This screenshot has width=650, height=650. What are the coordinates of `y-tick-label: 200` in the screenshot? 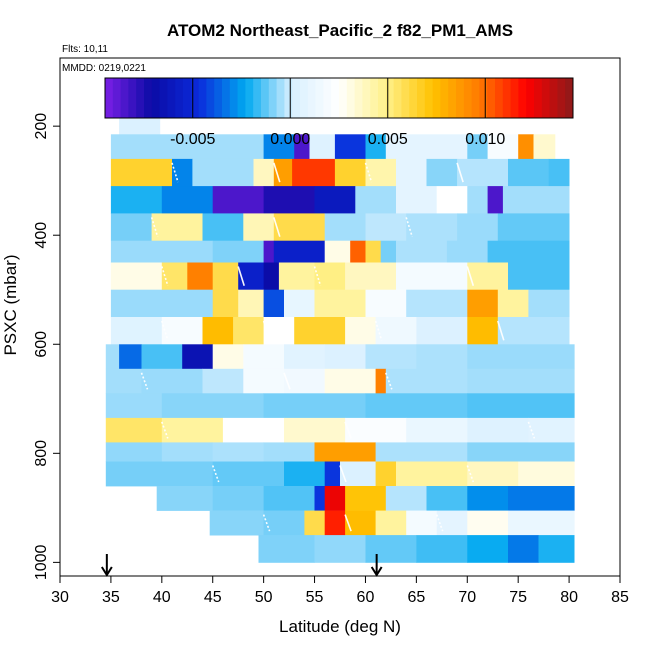 It's located at (41, 126).